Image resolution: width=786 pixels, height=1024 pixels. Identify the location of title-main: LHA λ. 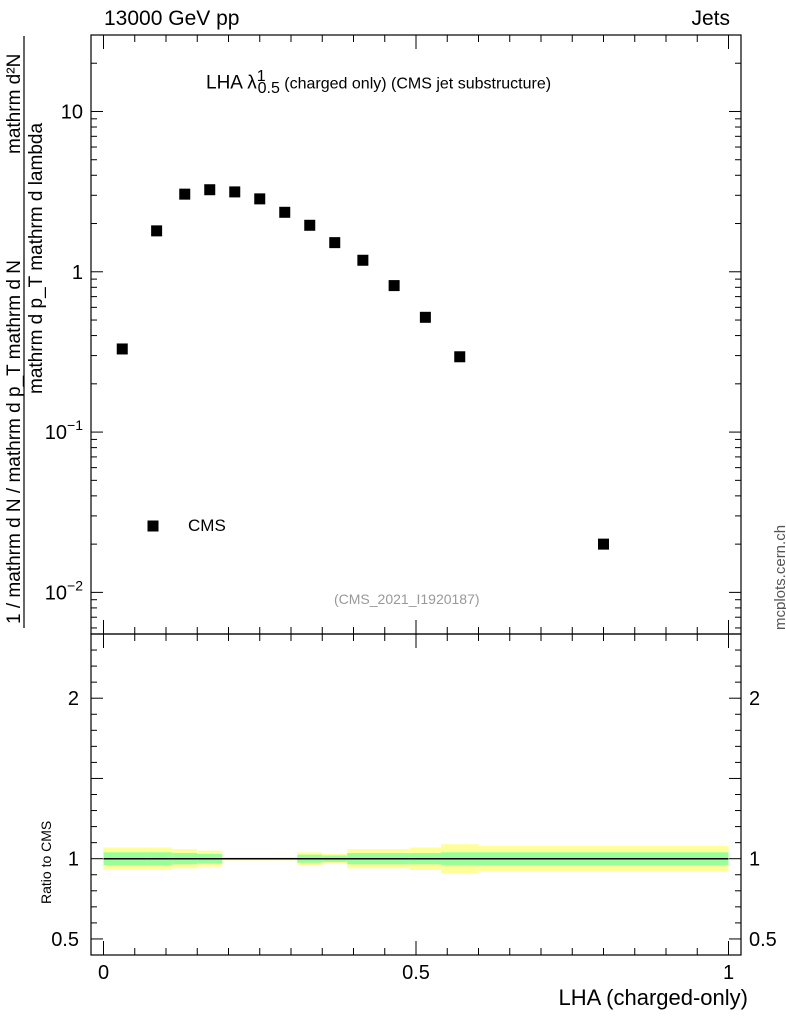
(231, 83).